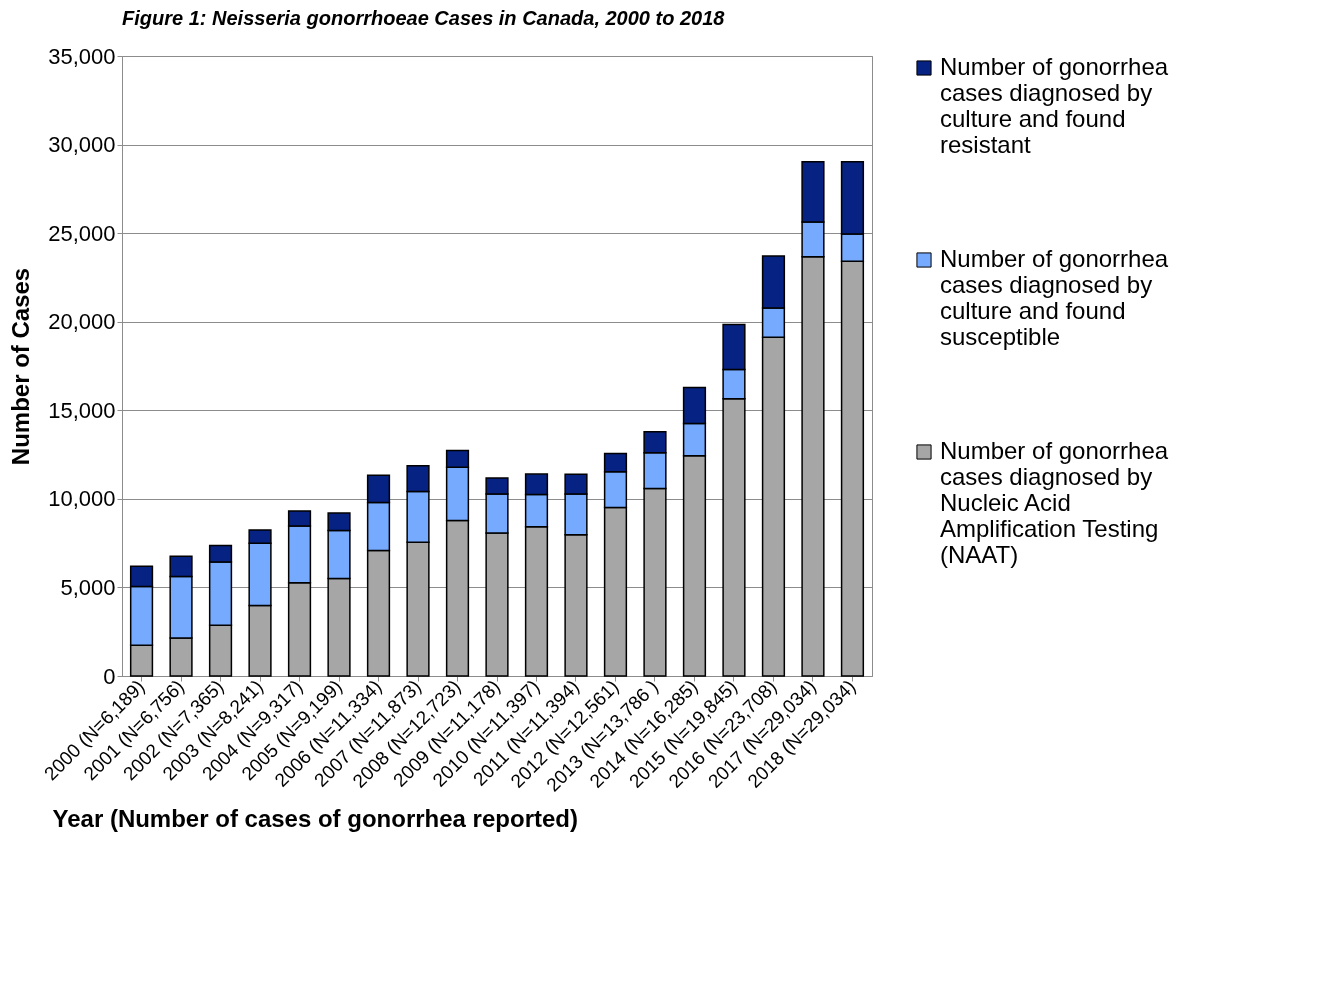 The image size is (1325, 1006). Describe the element at coordinates (1054, 297) in the screenshot. I see `legend-label: Number of gonorrhea cases diagnosed by culture and found susceptible` at that location.